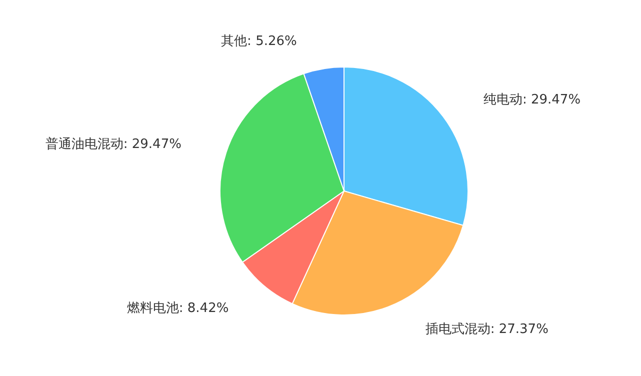  Describe the element at coordinates (84, 144) in the screenshot. I see `slice-label: 普通油电混动` at that location.